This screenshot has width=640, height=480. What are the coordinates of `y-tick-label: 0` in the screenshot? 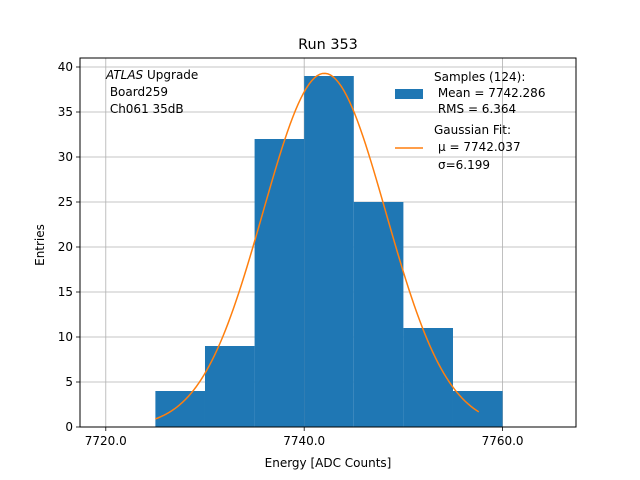 It's located at (69, 427).